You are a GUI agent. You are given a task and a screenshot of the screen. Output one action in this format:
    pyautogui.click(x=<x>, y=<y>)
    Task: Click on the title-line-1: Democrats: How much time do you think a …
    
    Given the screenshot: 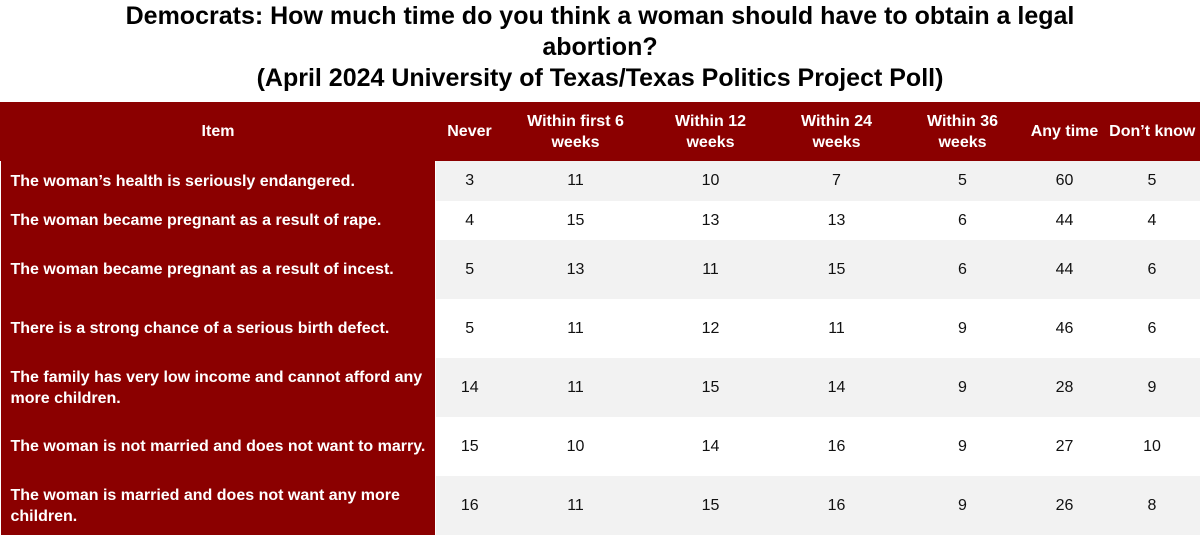 What is the action you would take?
    pyautogui.click(x=600, y=16)
    